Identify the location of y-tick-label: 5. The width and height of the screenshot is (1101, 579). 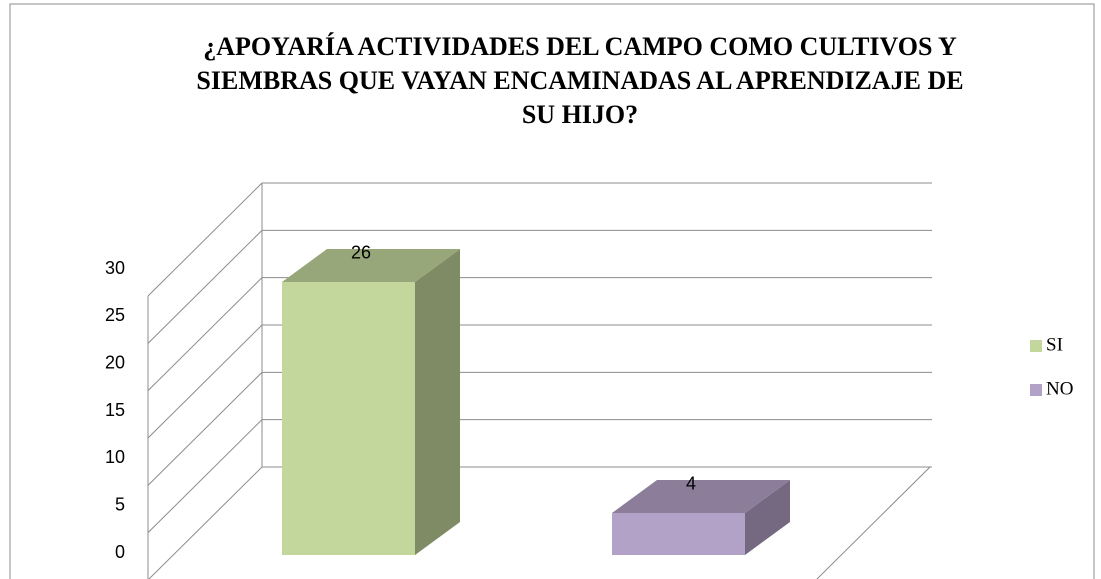
(120, 504).